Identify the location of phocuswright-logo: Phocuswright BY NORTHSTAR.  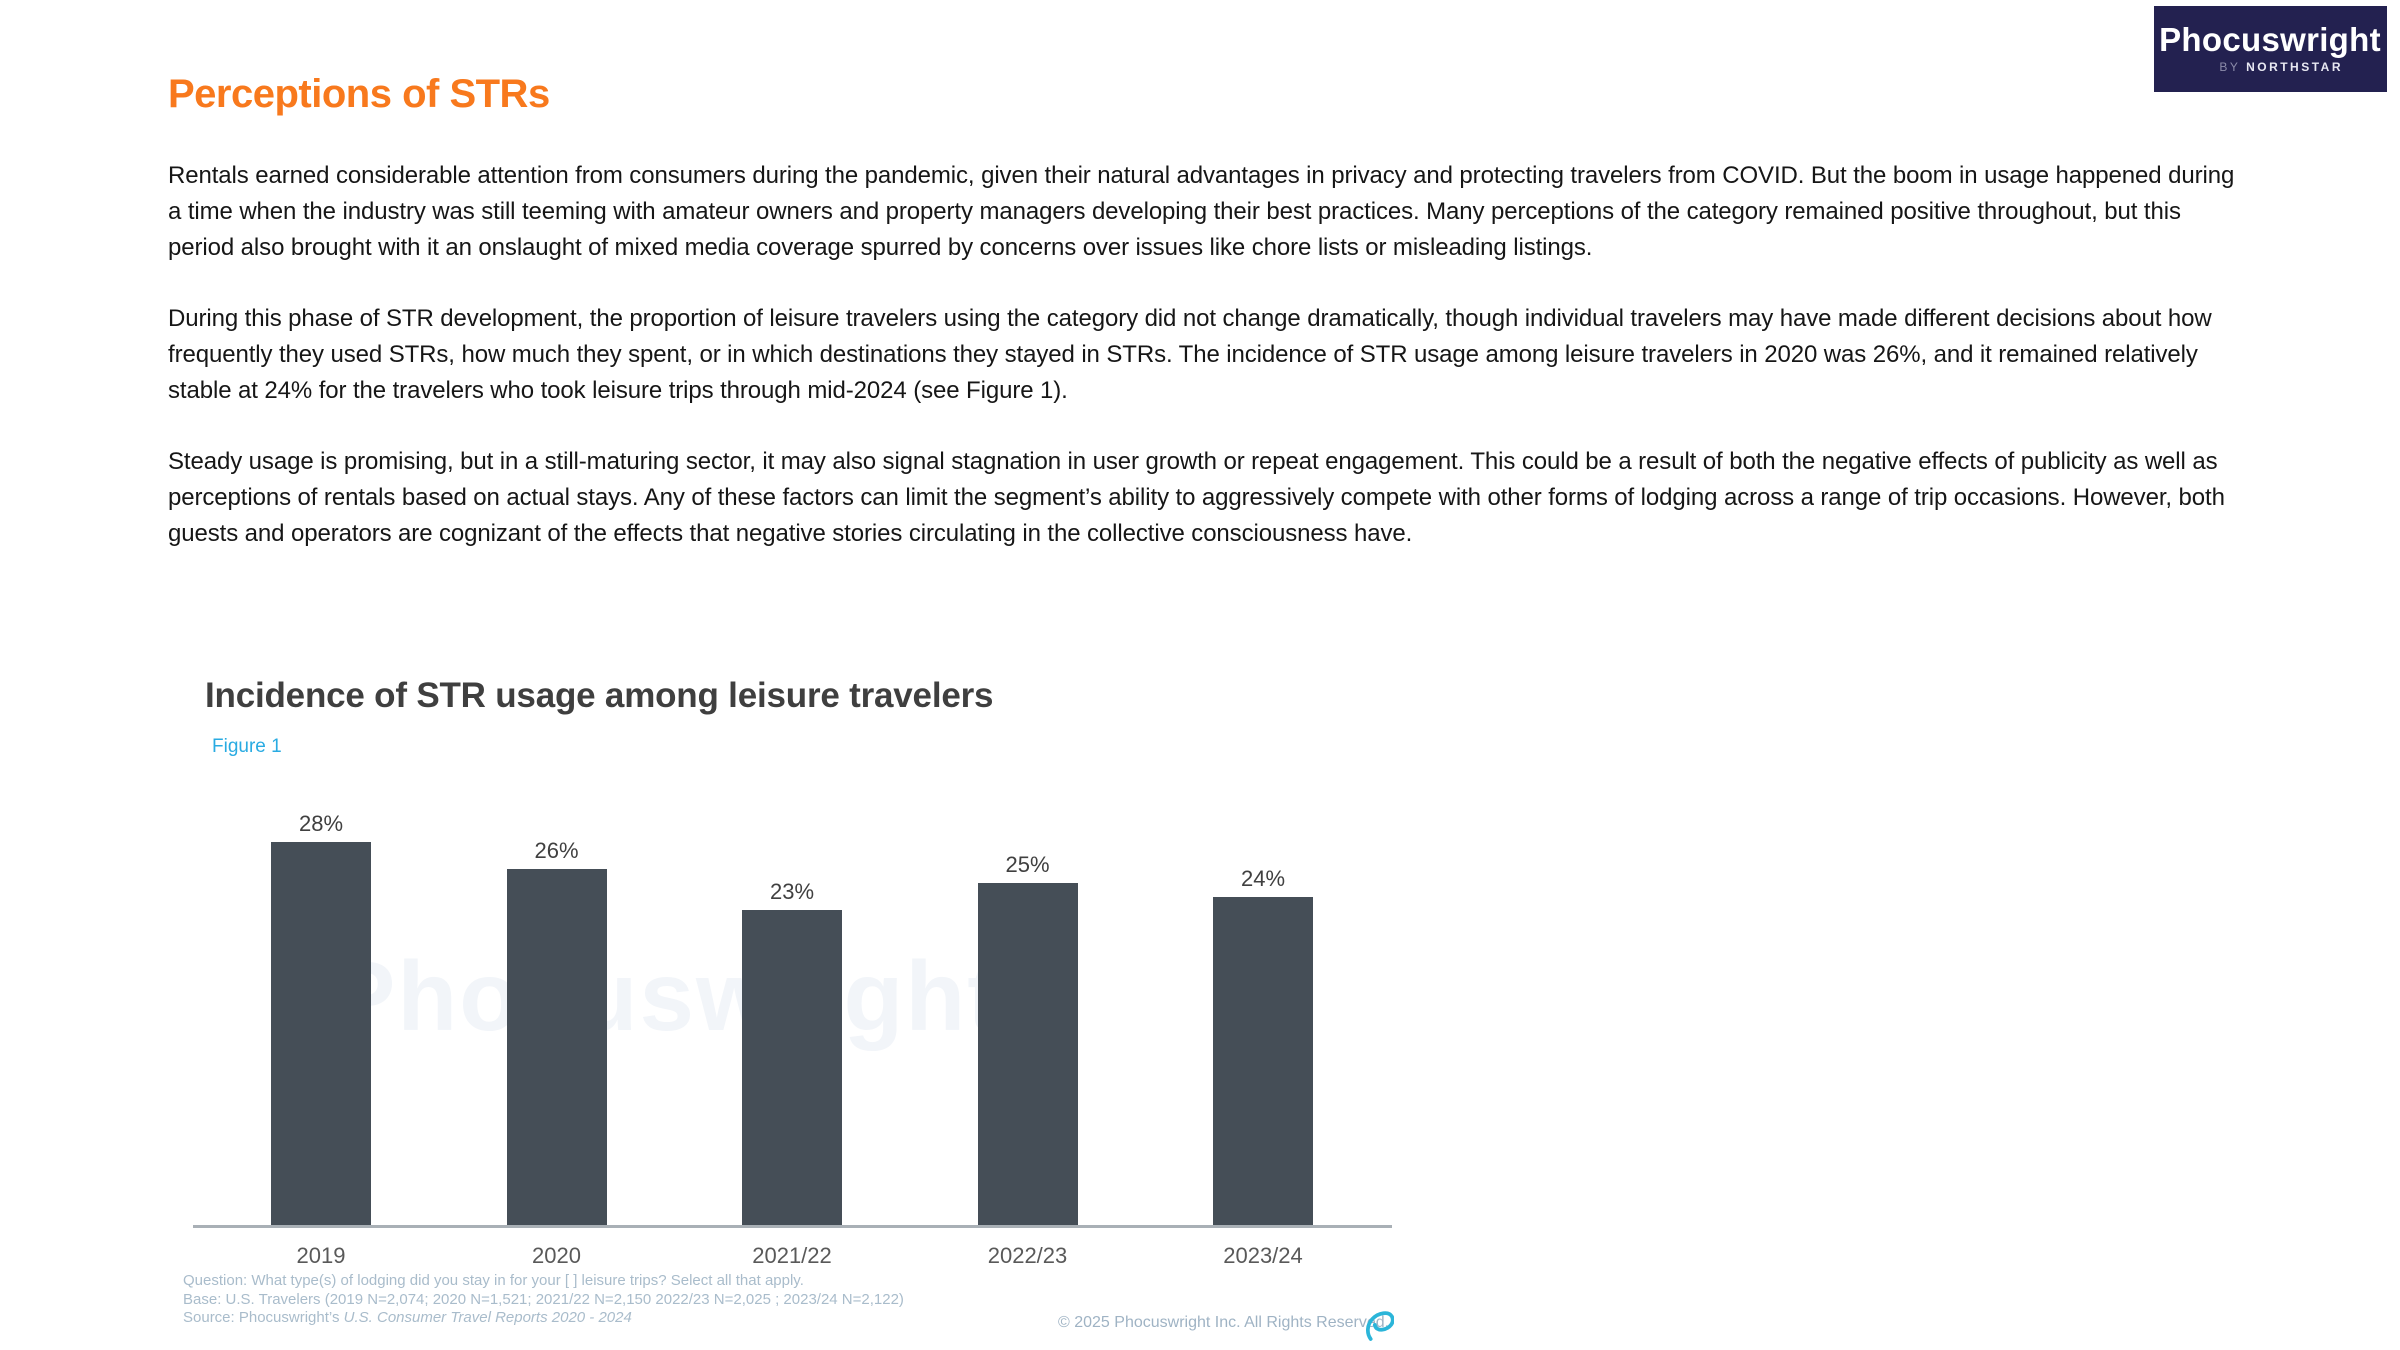
(2270, 49).